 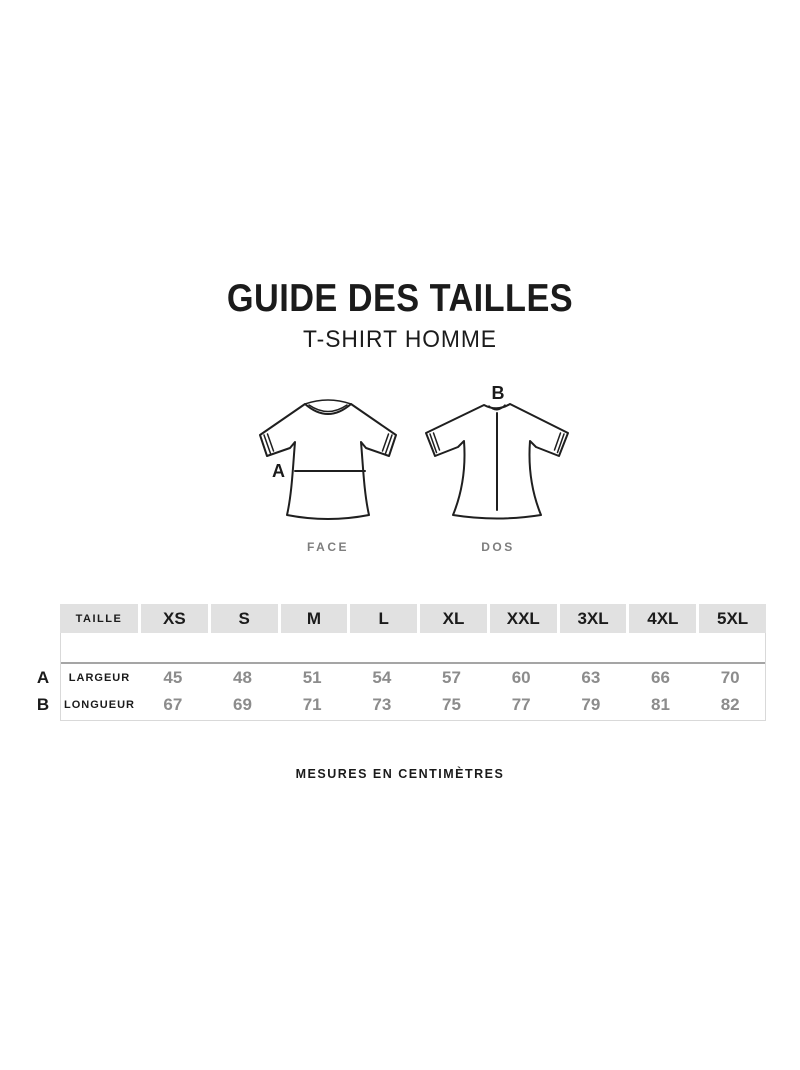 I want to click on size-col-header: 5XL, so click(x=731, y=618).